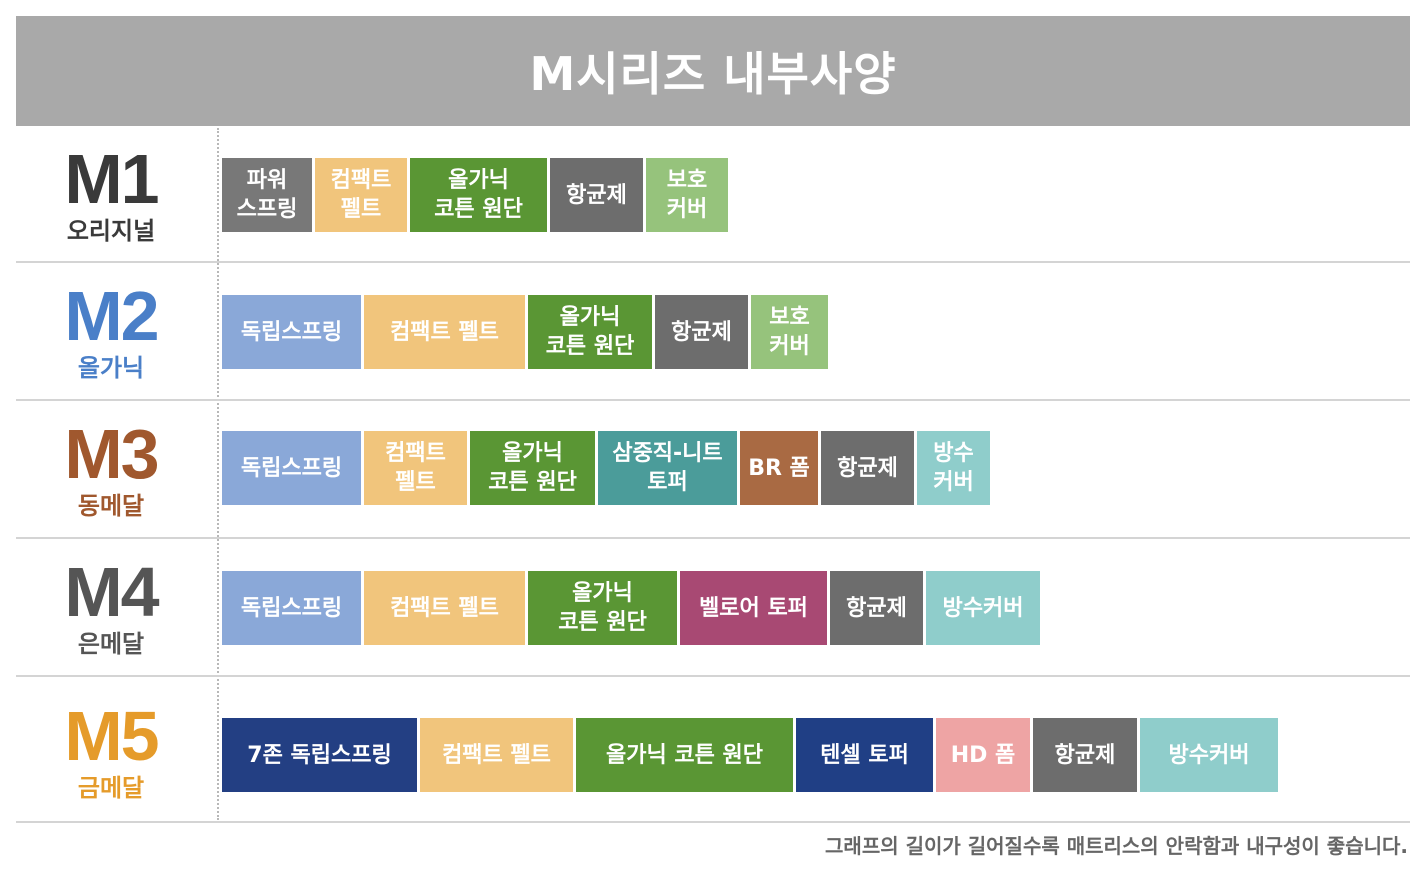 This screenshot has width=1424, height=892. What do you see at coordinates (111, 736) in the screenshot?
I see `model-name: M5` at bounding box center [111, 736].